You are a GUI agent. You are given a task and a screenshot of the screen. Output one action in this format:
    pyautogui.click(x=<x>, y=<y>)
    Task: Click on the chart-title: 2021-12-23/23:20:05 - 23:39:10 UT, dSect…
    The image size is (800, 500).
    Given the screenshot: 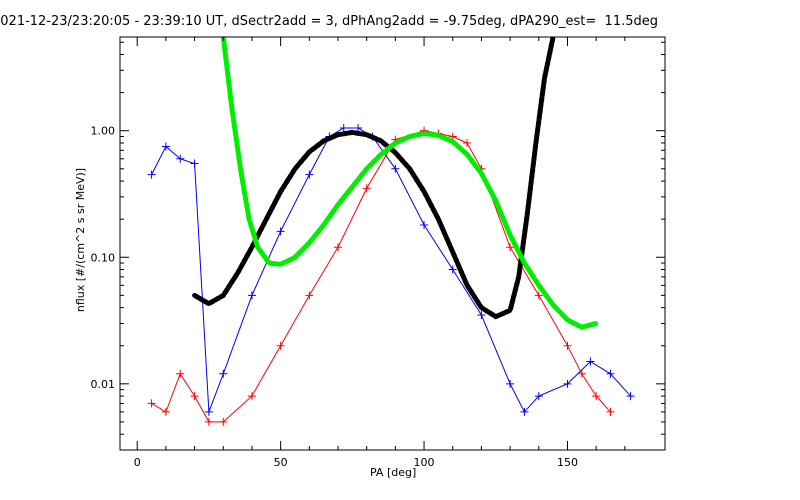 What is the action you would take?
    pyautogui.click(x=329, y=21)
    